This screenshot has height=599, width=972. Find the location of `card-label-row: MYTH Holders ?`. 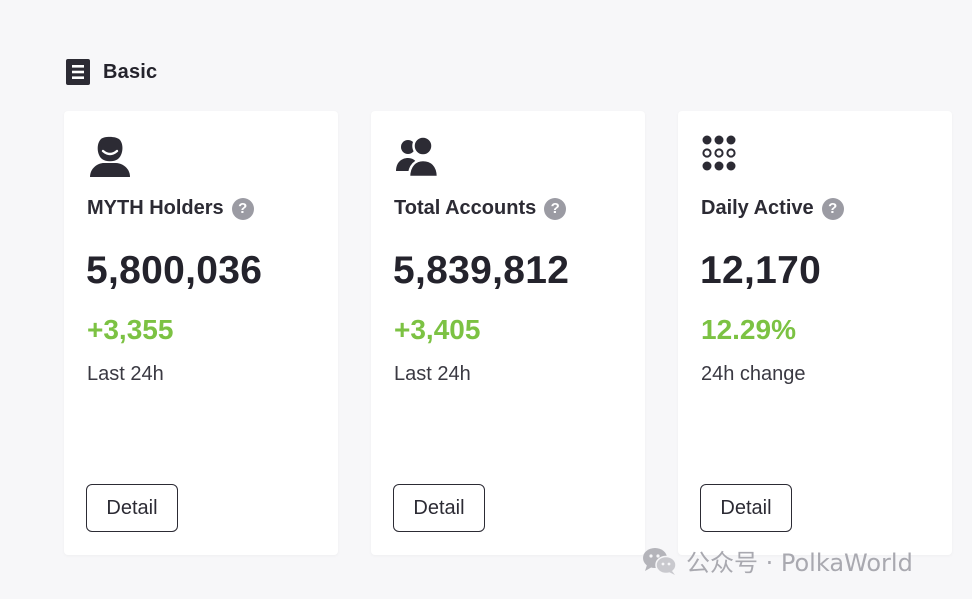

card-label-row: MYTH Holders ? is located at coordinates (170, 208).